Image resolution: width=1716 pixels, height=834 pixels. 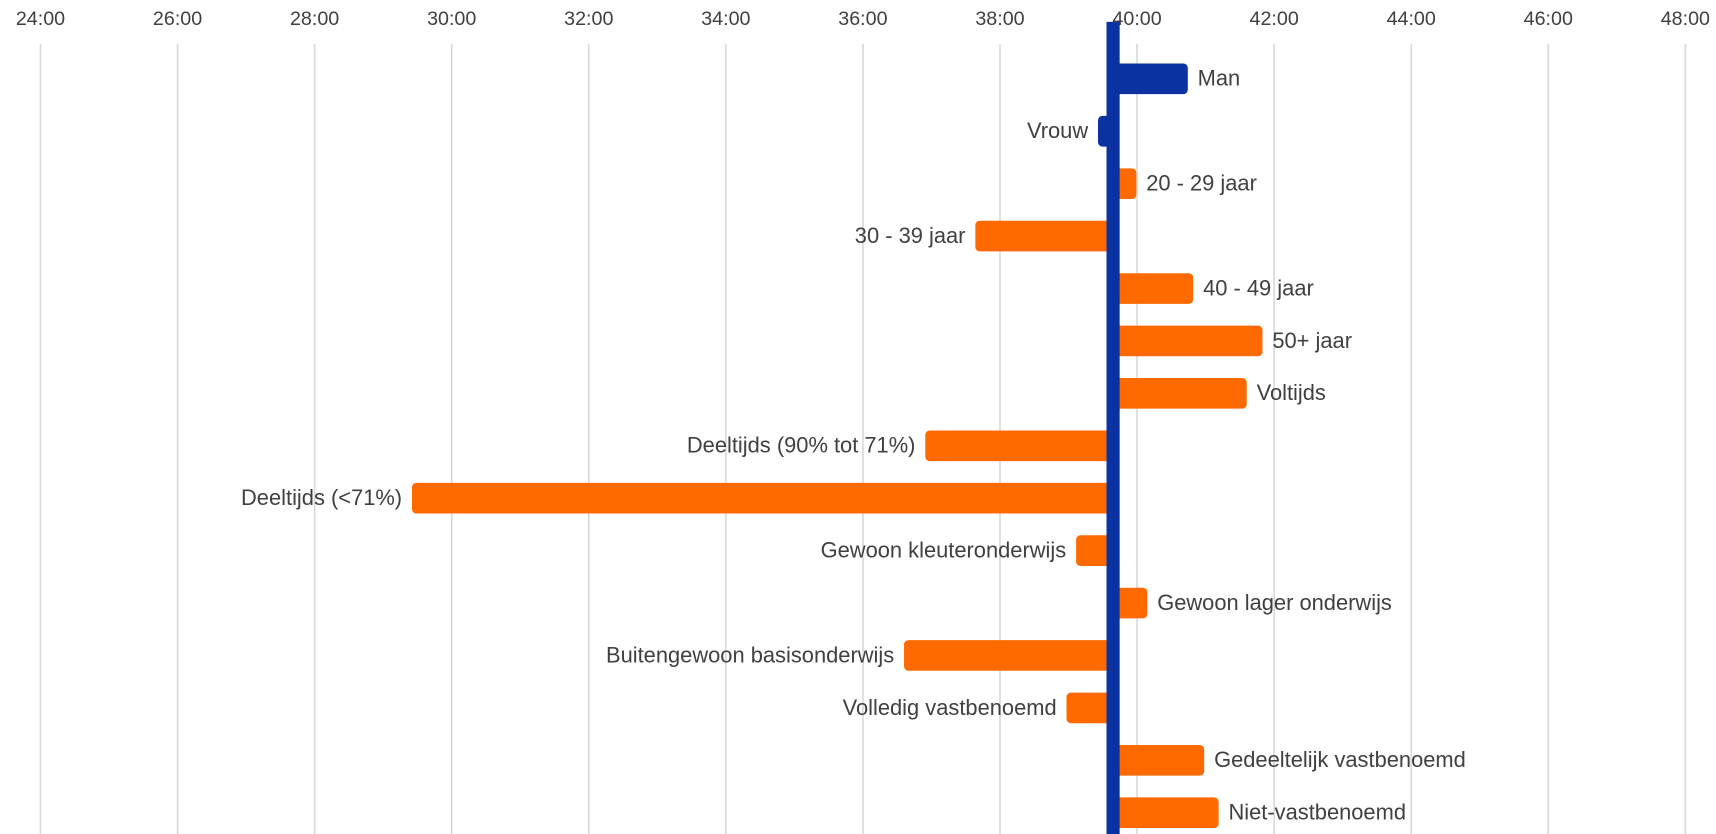 What do you see at coordinates (1685, 19) in the screenshot?
I see `x-tick-label: 48:00` at bounding box center [1685, 19].